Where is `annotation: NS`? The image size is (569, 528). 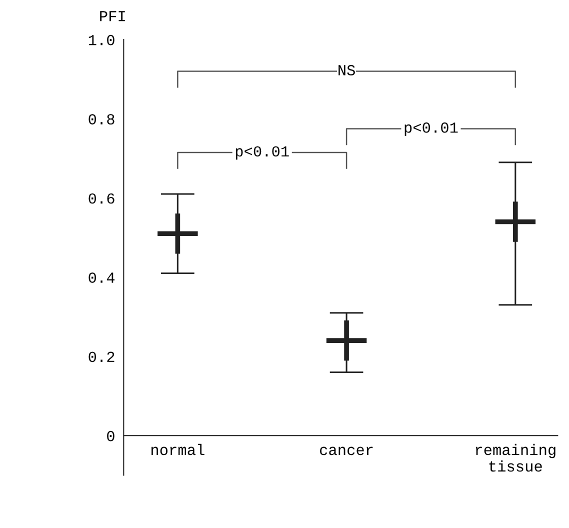 annotation: NS is located at coordinates (346, 70).